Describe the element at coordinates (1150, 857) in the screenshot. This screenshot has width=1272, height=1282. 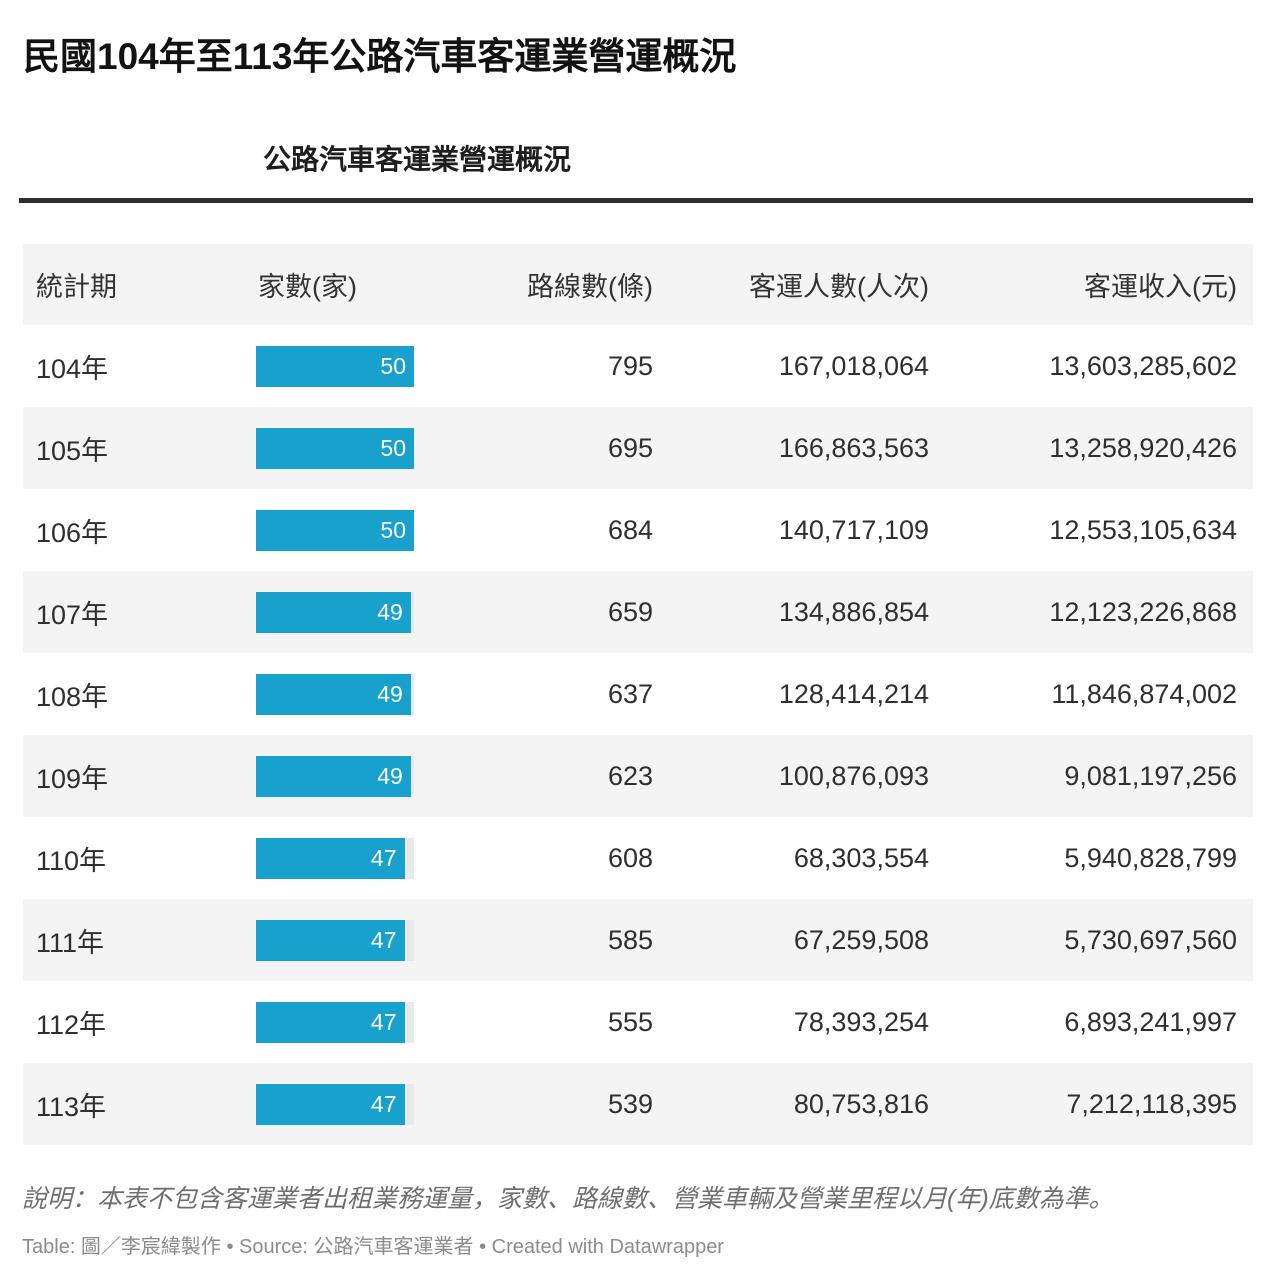
I see `cell-revenue: 5,940,828,799` at that location.